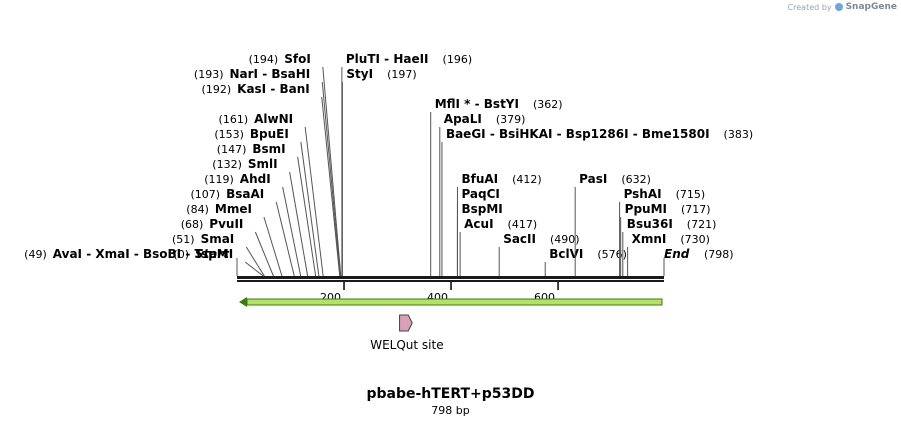 Image resolution: width=901 pixels, height=426 pixels. Describe the element at coordinates (273, 89) in the screenshot. I see `restriction-site-label: KasI - BanI` at that location.